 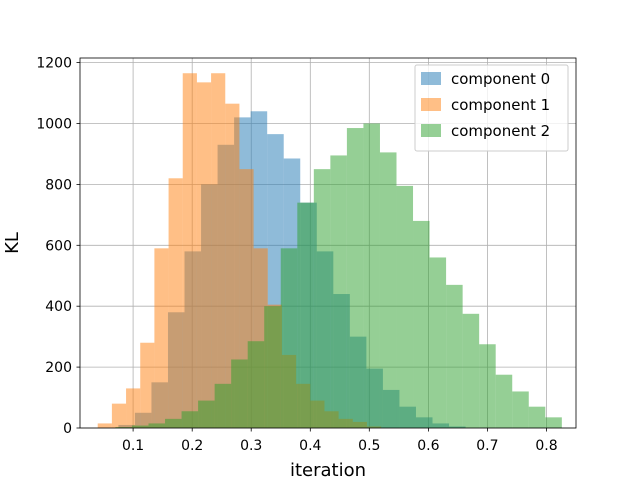 I want to click on y-axis-ticks: 0 200 400 600 800 1000 1200, so click(x=58, y=246).